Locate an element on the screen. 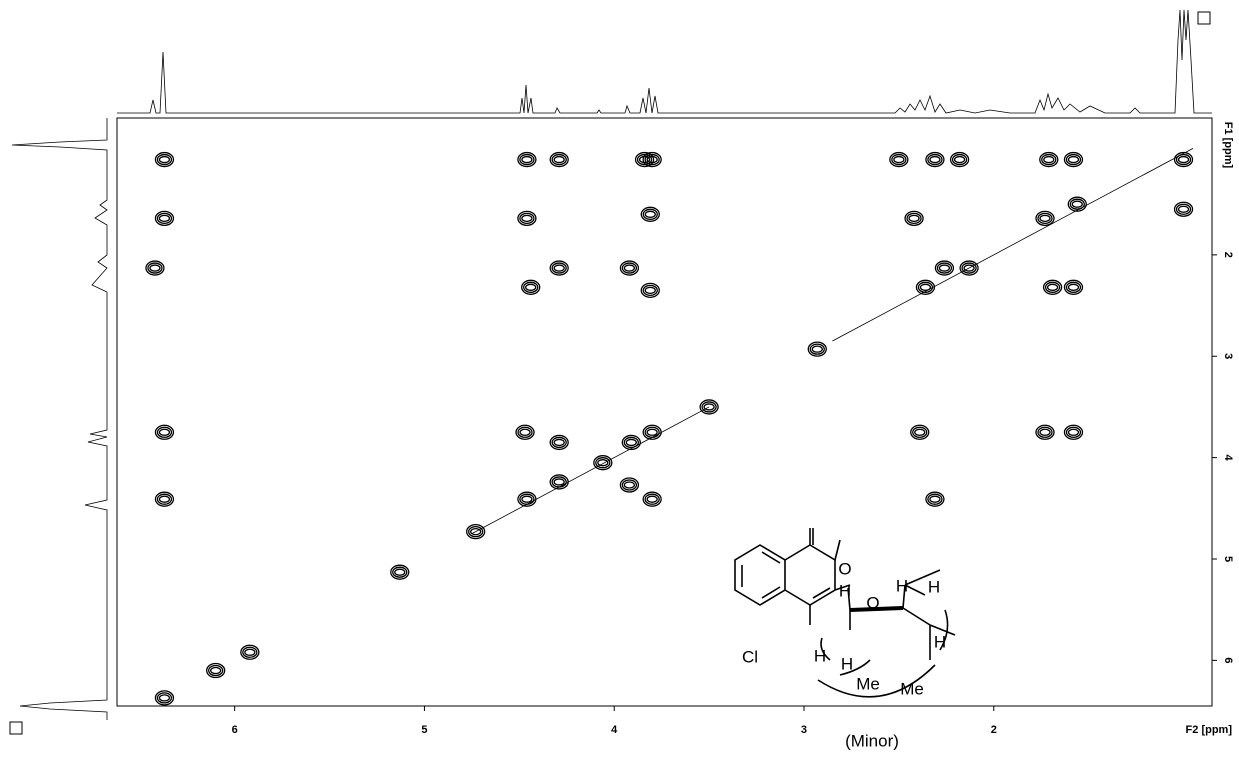 Image resolution: width=1239 pixels, height=769 pixels. y-tick-label: 6 is located at coordinates (1228, 660).